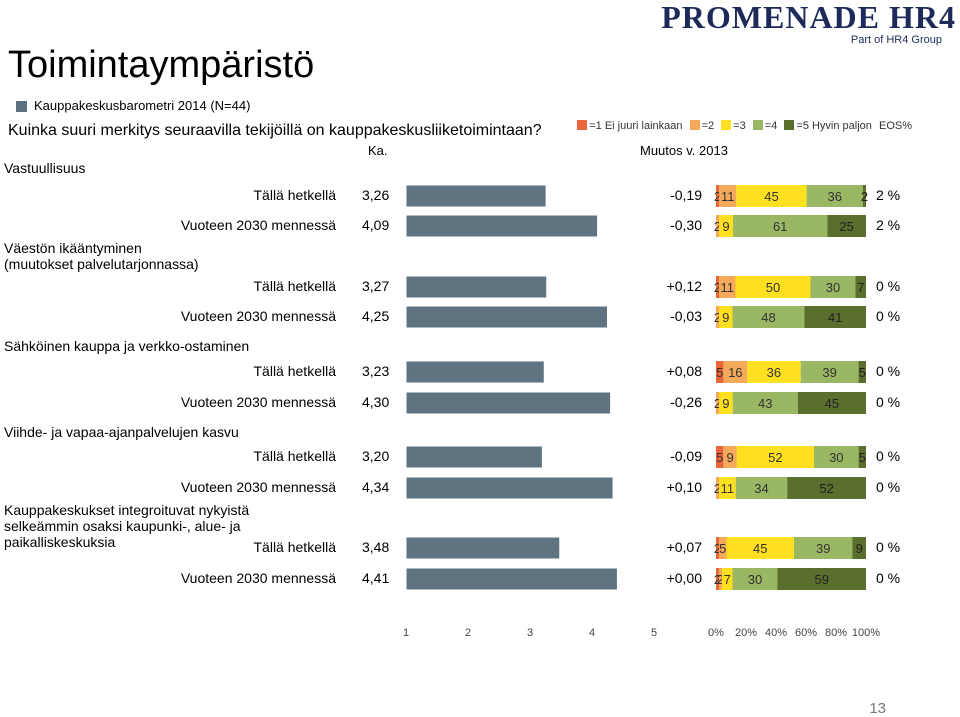 The image size is (960, 717). I want to click on column-header-change: Muutos v. 2013, so click(684, 150).